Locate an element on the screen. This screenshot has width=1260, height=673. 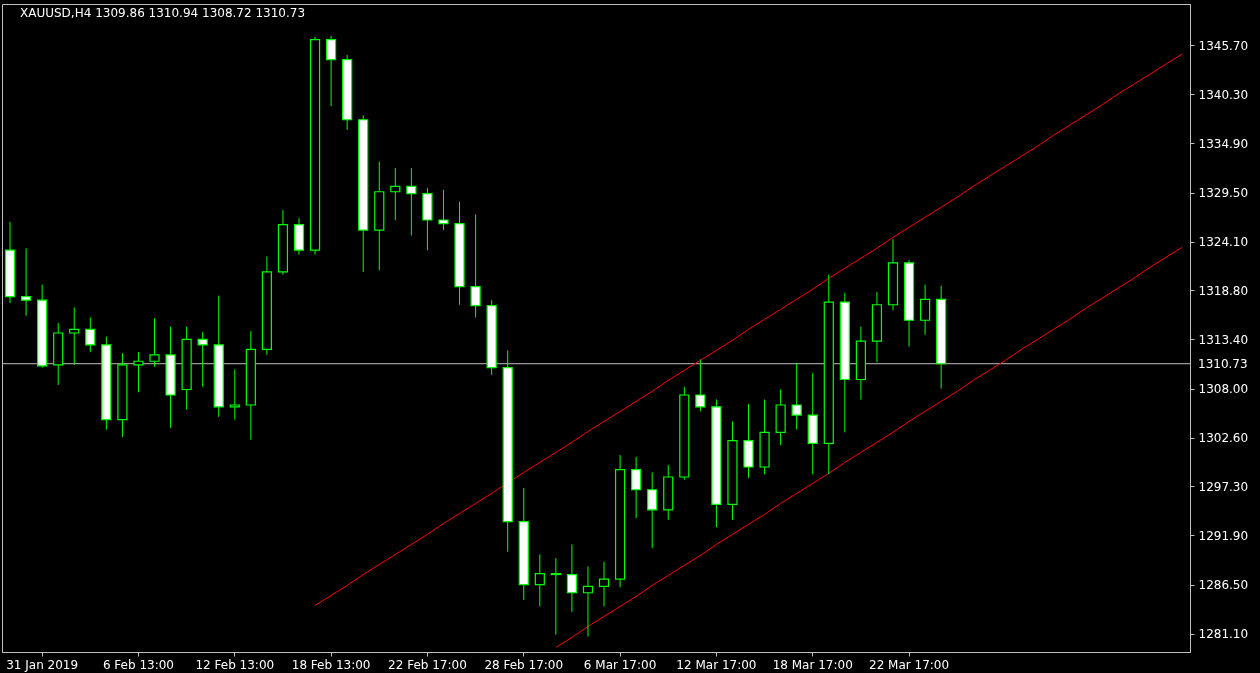
y-tick-label: 1286.50 is located at coordinates (1223, 585).